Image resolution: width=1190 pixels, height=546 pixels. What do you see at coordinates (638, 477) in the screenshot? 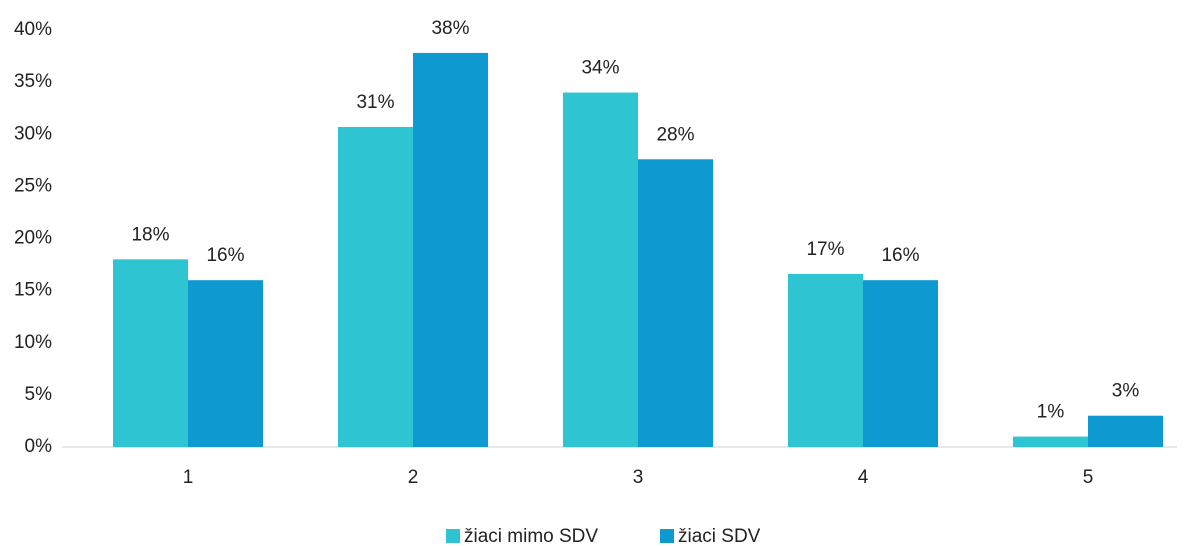
I see `x-tick-label: 3` at bounding box center [638, 477].